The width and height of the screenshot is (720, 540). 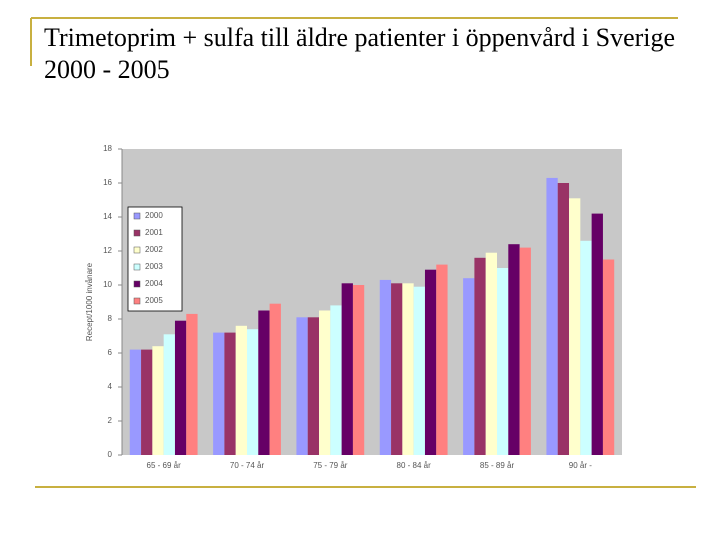 What do you see at coordinates (110, 454) in the screenshot?
I see `y-tick-label: 0` at bounding box center [110, 454].